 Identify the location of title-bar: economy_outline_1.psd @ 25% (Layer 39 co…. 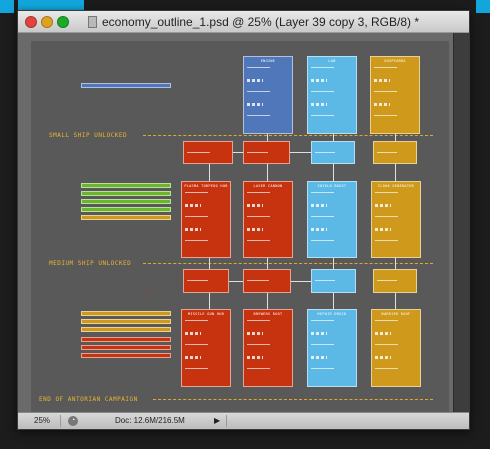
(243, 22).